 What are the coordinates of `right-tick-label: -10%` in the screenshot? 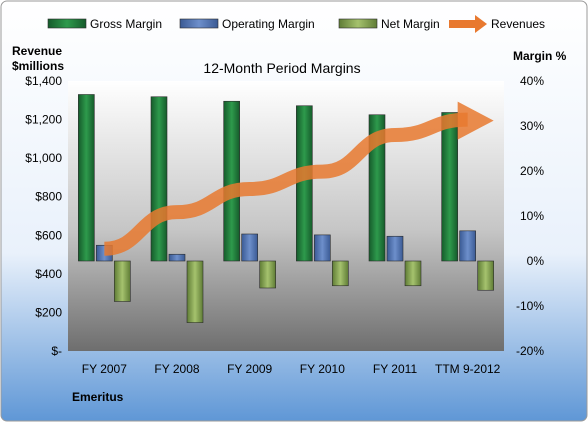 It's located at (530, 306).